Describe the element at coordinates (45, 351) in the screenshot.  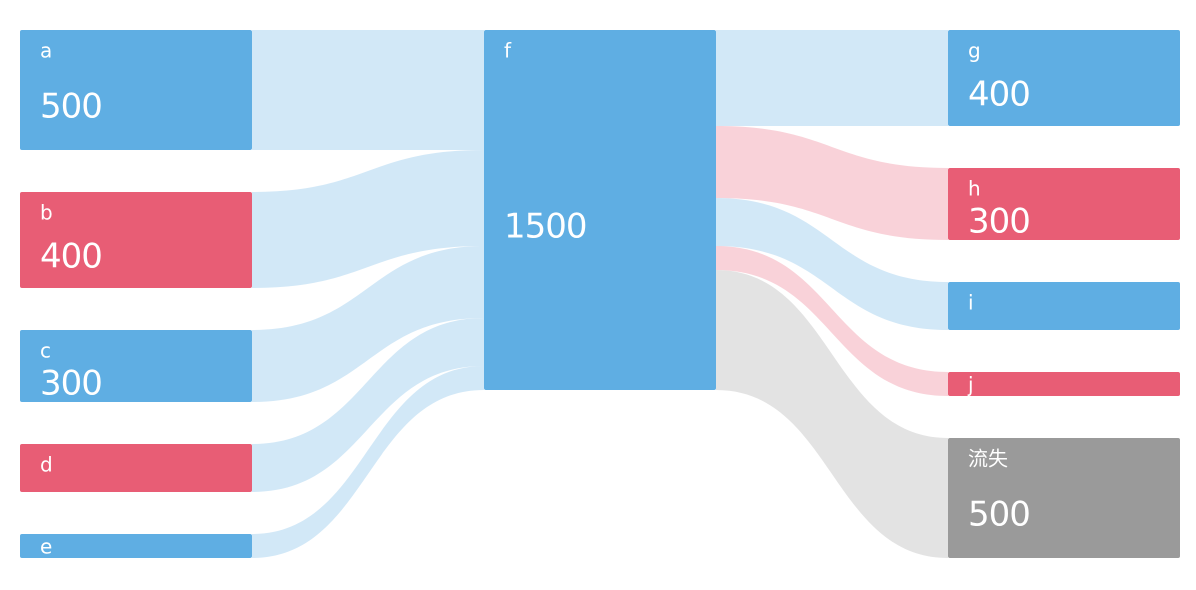
I see `node-label: c` at that location.